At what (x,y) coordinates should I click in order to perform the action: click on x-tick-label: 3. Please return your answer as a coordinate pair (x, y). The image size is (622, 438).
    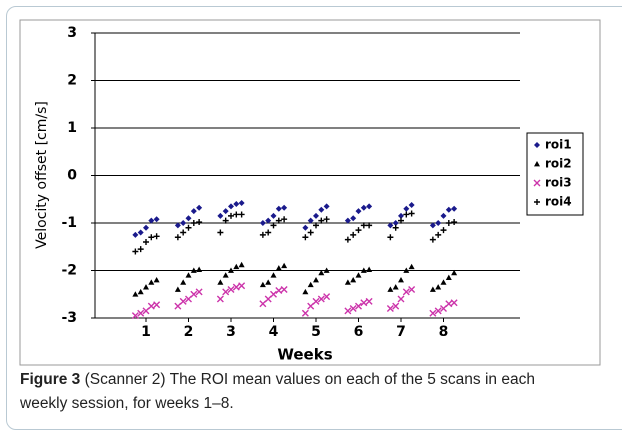
    Looking at the image, I should click on (231, 332).